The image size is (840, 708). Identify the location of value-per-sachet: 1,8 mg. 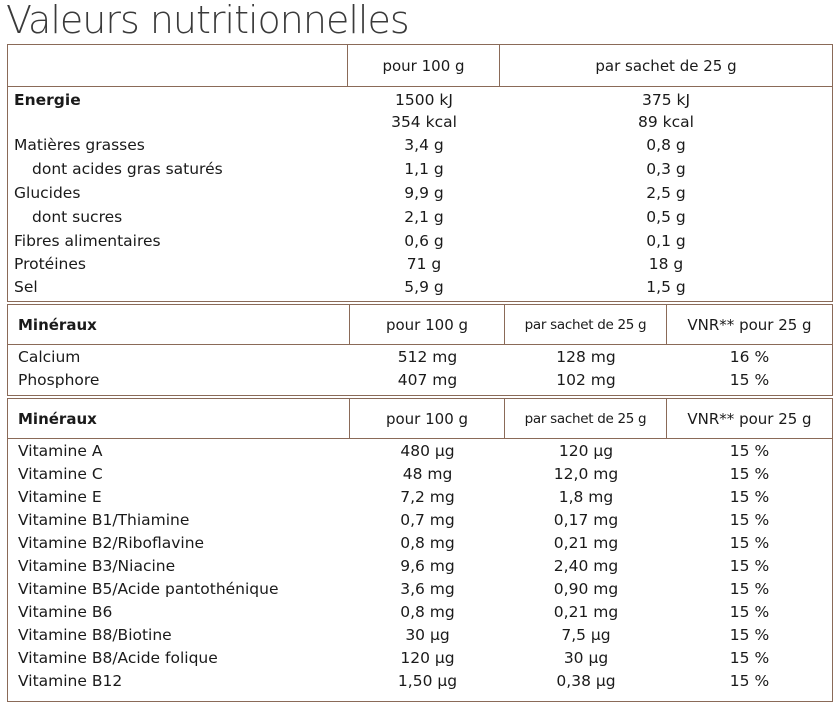
(586, 497).